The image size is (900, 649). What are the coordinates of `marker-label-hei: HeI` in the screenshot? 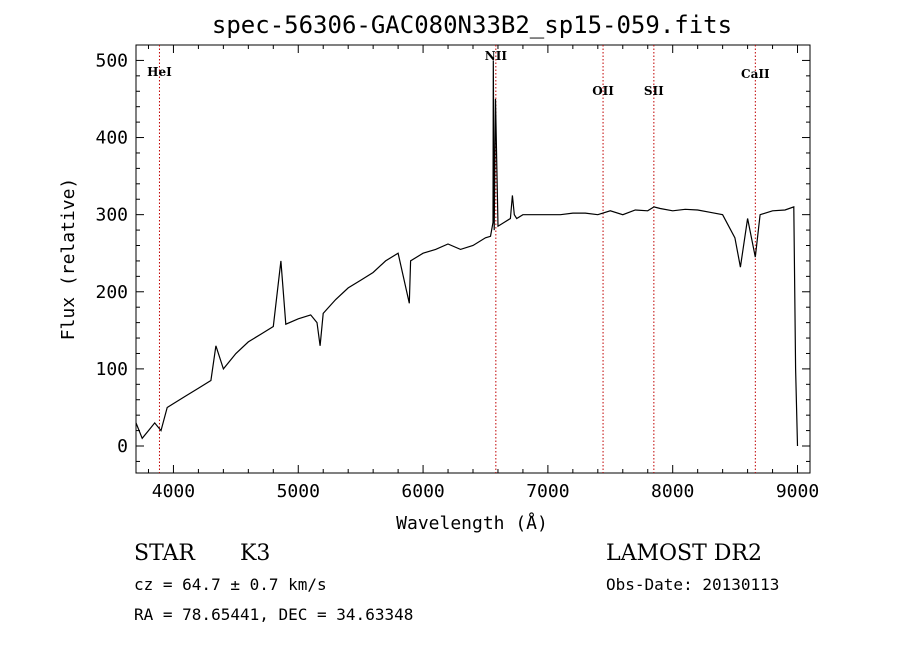 It's located at (159, 72).